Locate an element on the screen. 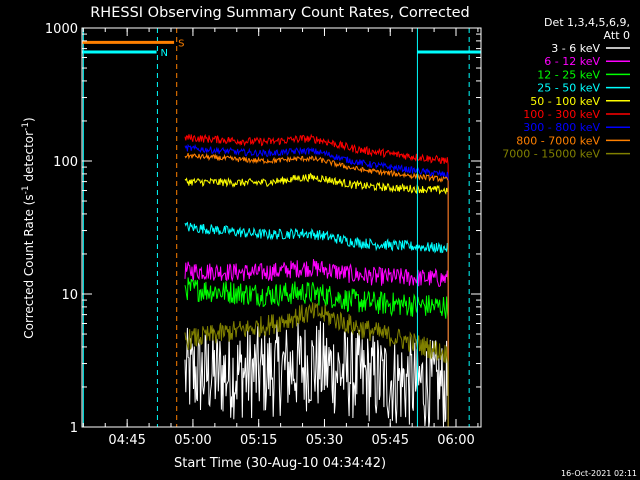  legend-label-4: 50 - 100 keV is located at coordinates (565, 101).